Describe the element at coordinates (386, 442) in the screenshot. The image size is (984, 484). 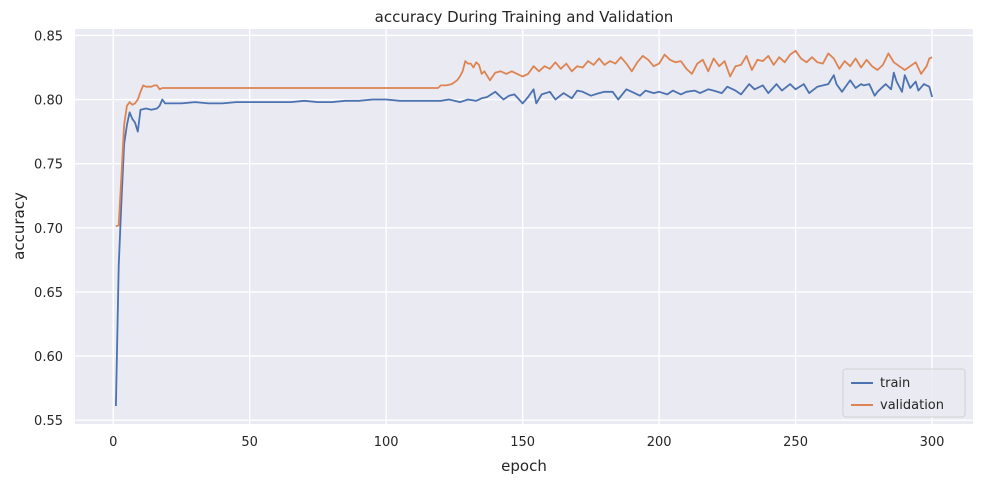
I see `x-tick-label: 100` at that location.